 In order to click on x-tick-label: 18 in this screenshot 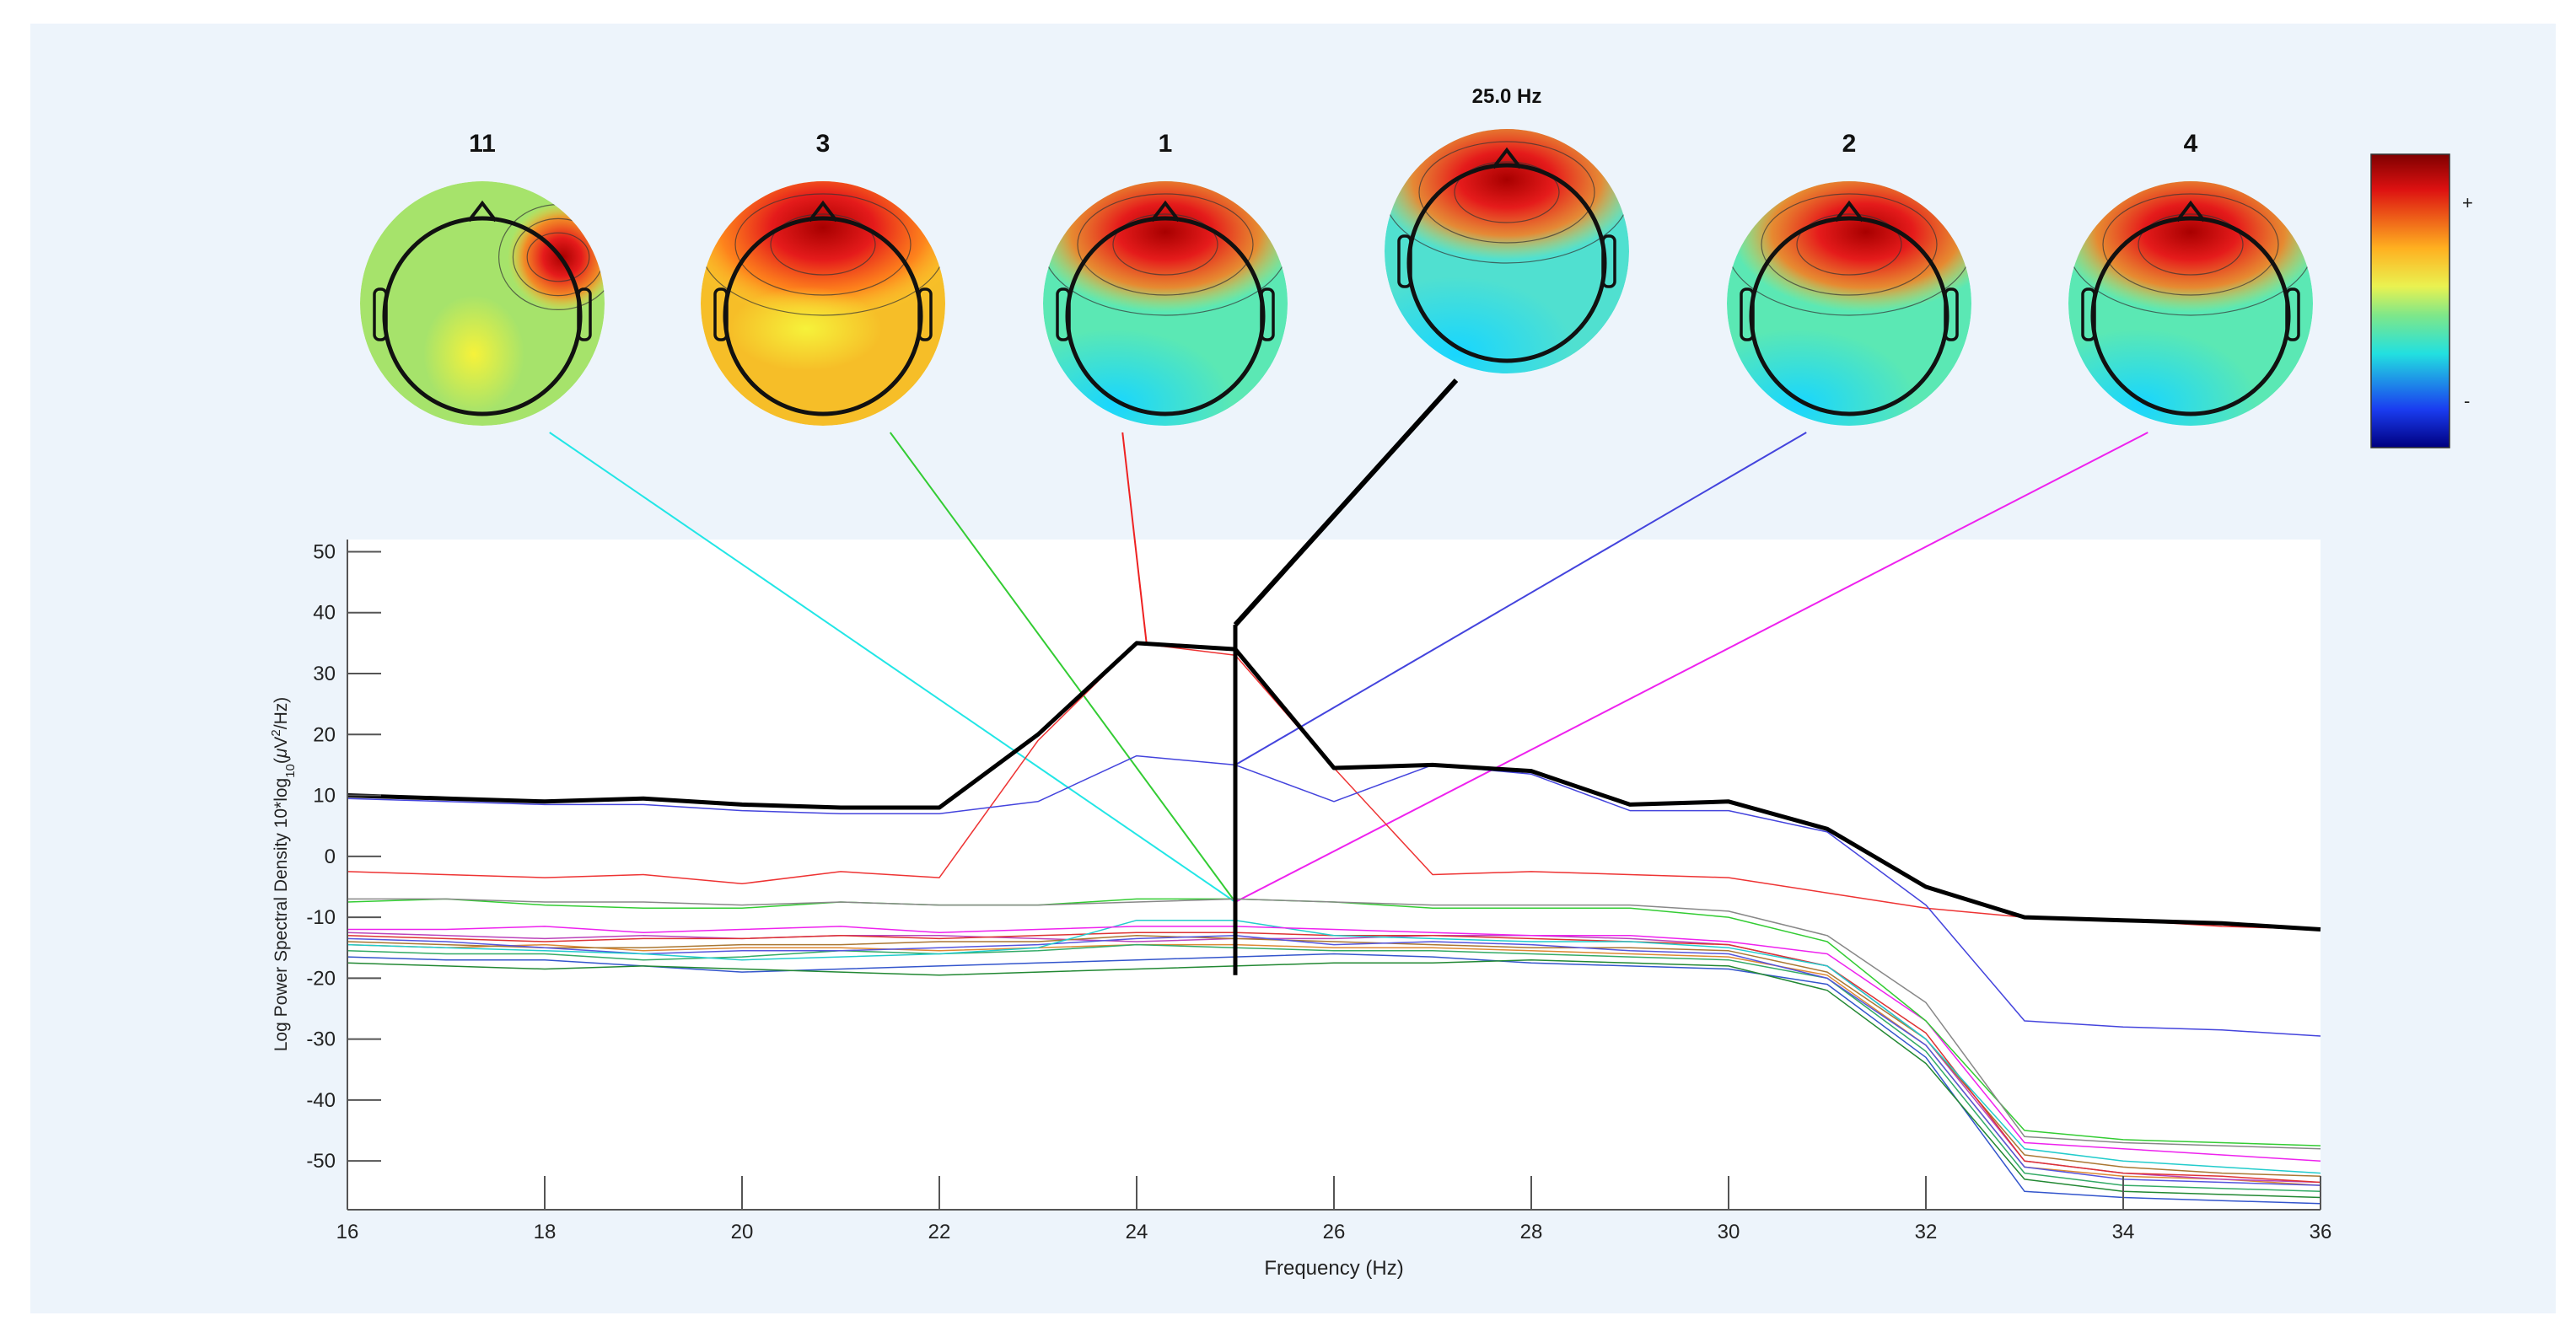, I will do `click(545, 1232)`.